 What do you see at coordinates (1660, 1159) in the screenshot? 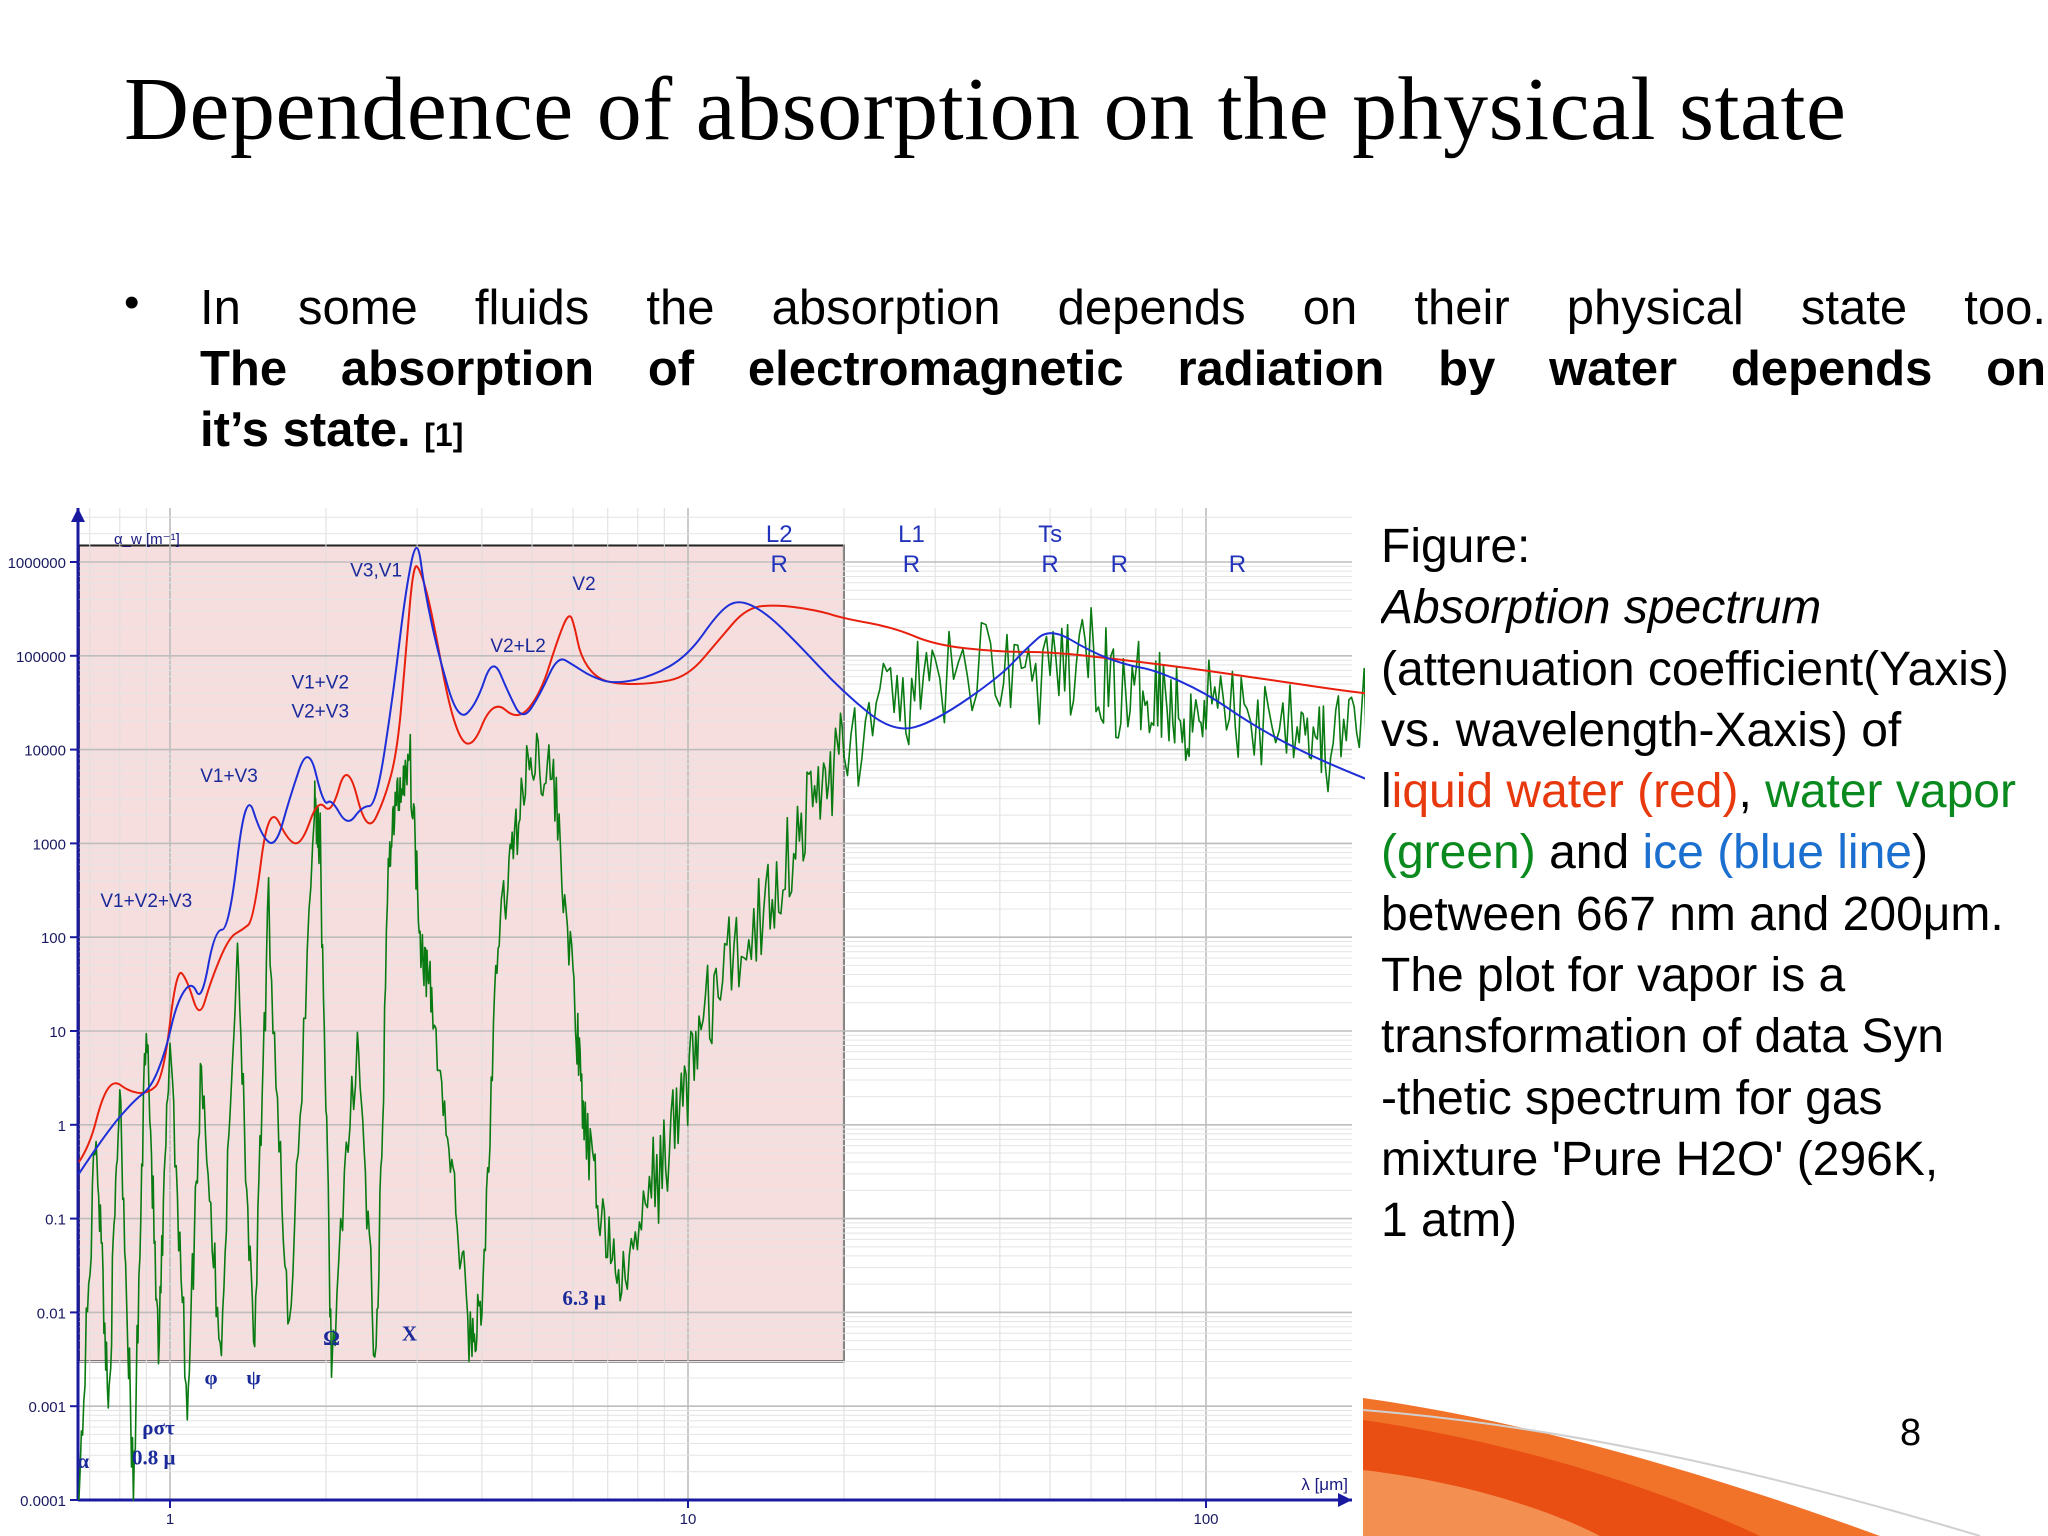
I see `caption-line-11: mixture 'Pure H2O' (296K,` at bounding box center [1660, 1159].